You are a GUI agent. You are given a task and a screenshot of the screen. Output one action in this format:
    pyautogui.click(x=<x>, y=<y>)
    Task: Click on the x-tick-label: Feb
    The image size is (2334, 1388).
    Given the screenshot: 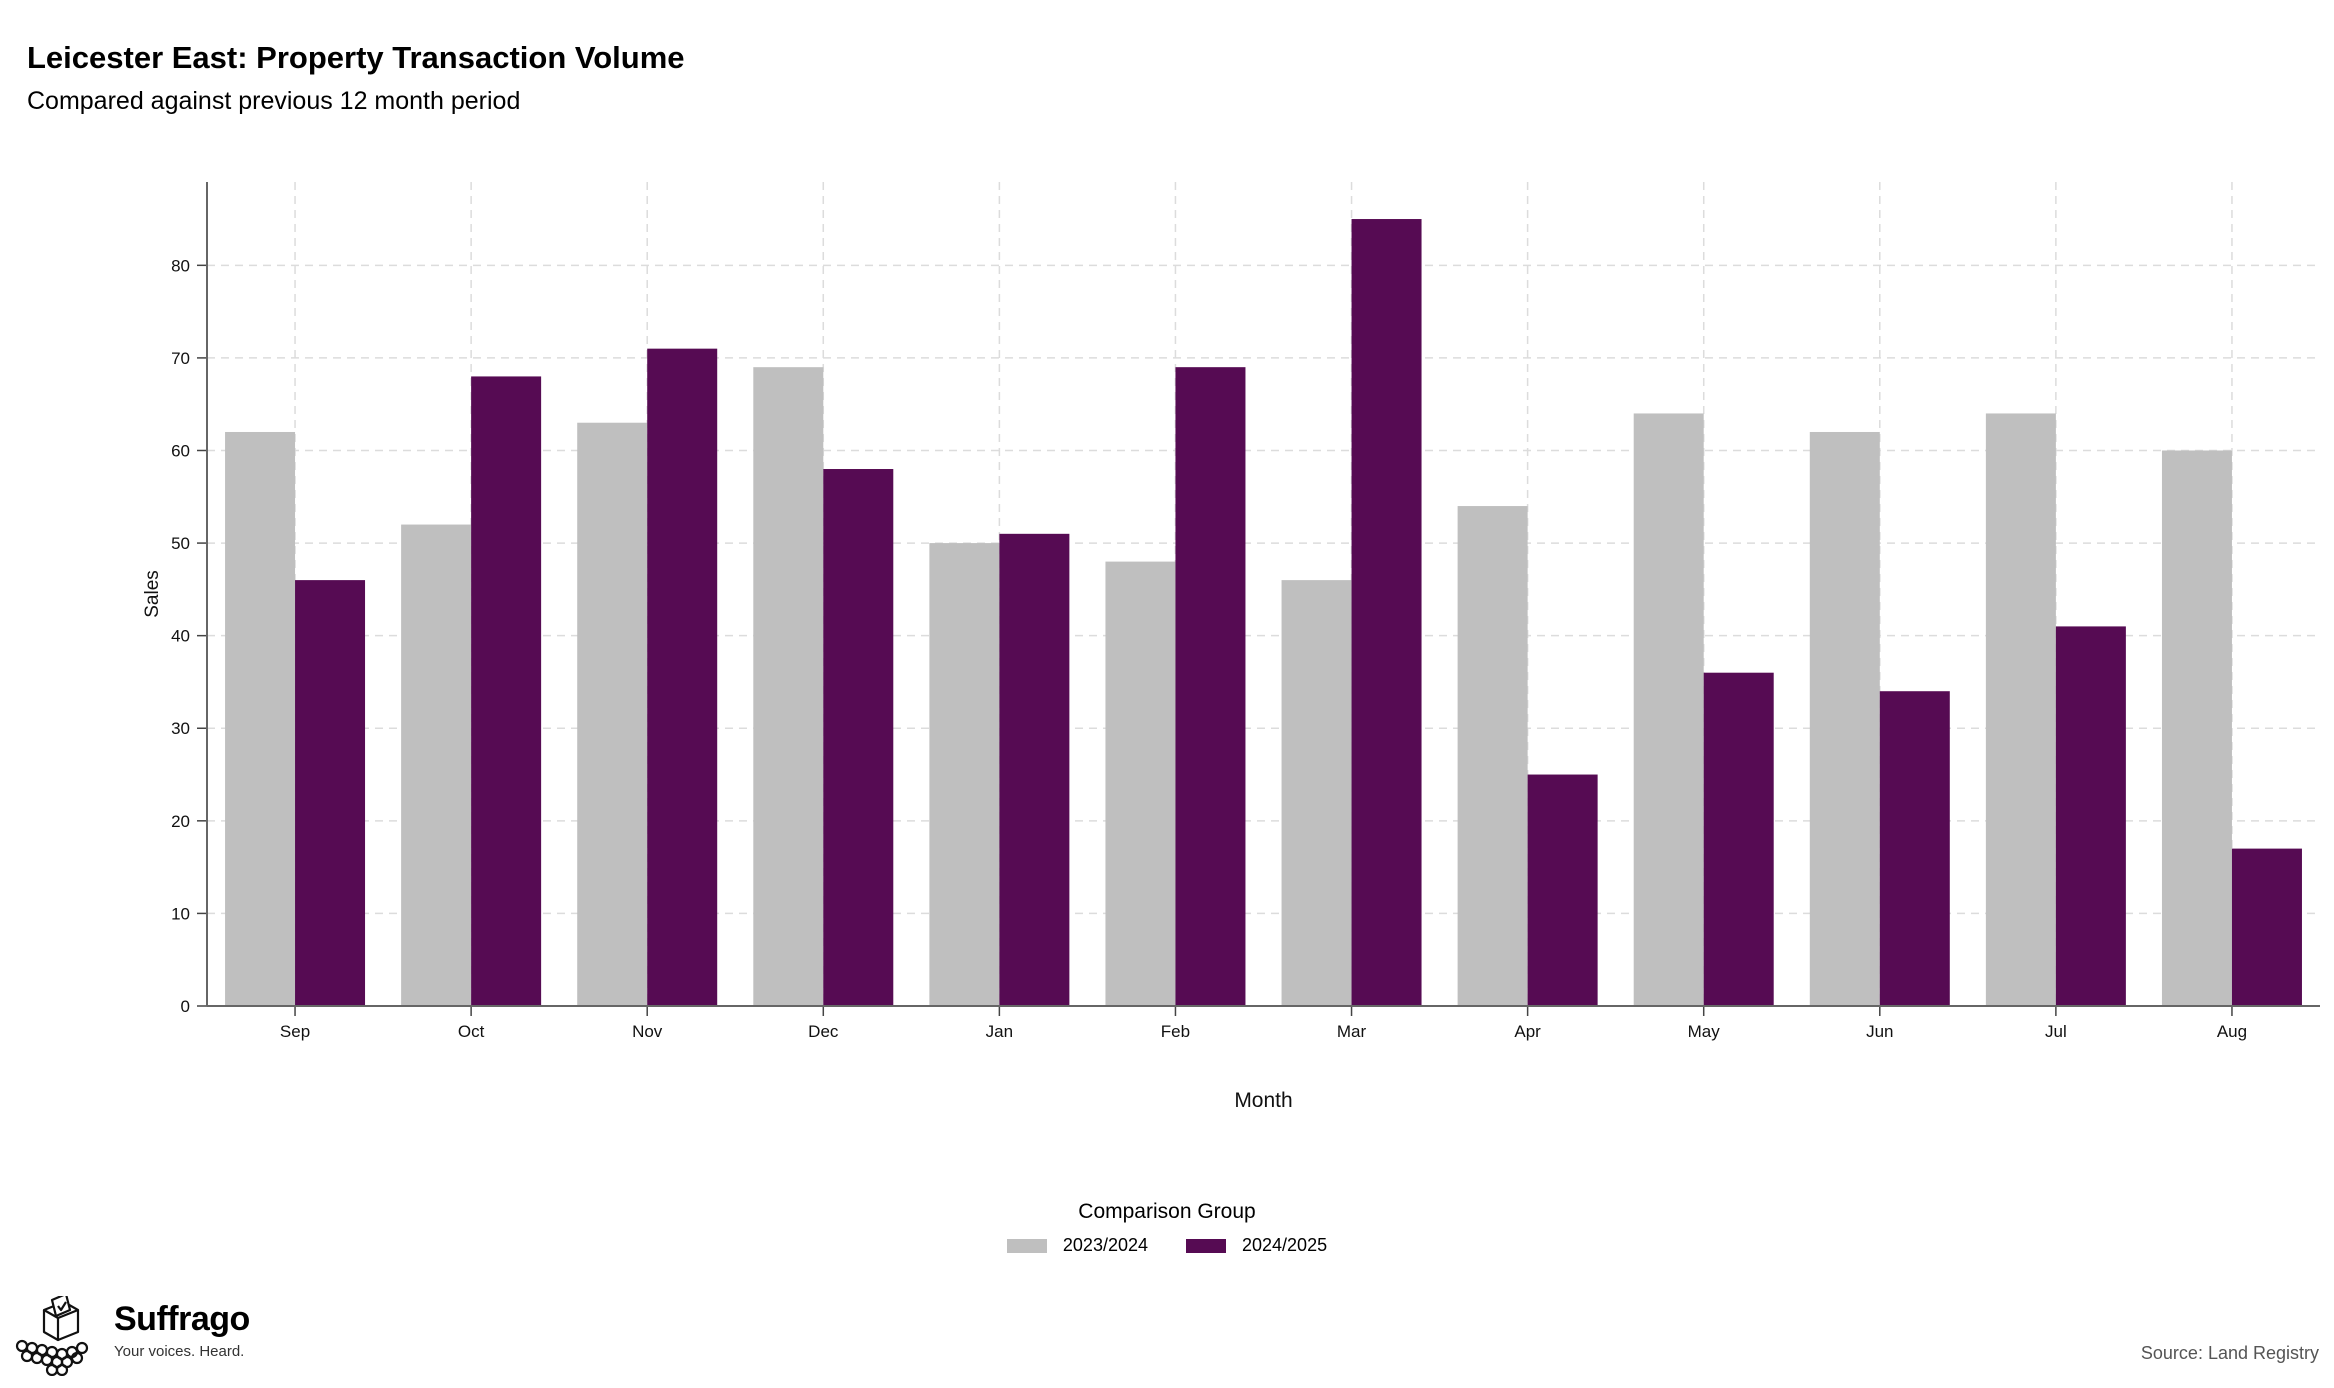 What is the action you would take?
    pyautogui.click(x=1175, y=1031)
    